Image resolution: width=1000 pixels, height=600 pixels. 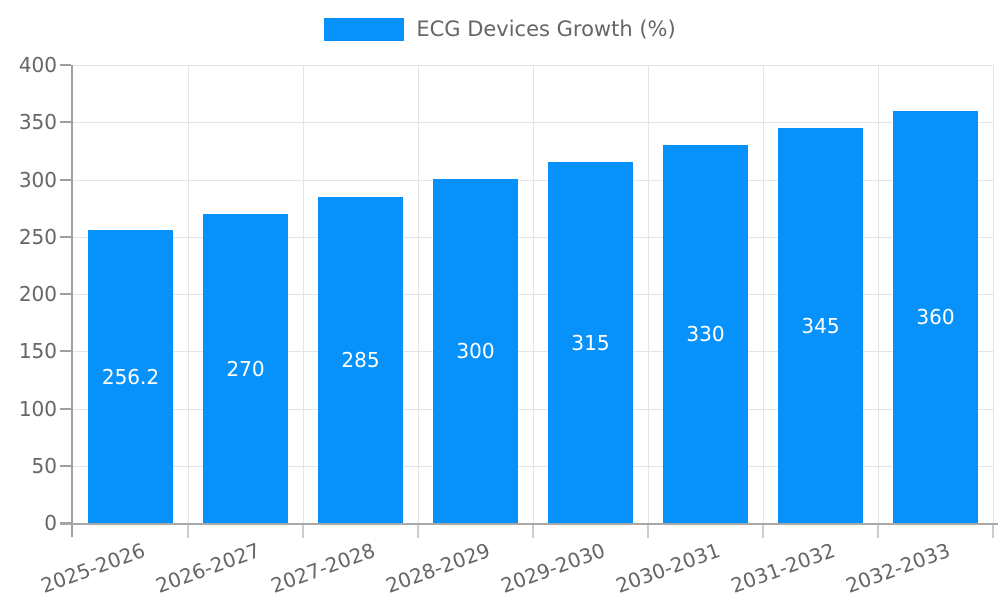 I want to click on bar: 360, so click(x=935, y=317).